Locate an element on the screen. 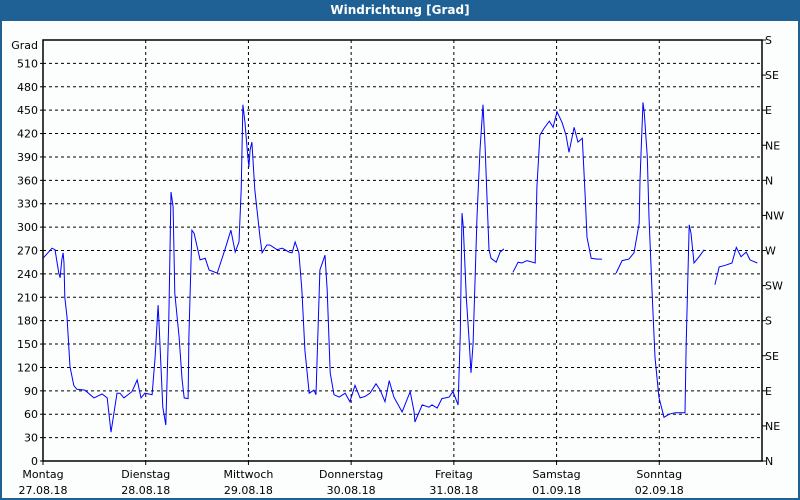 This screenshot has height=500, width=800. y-axis-label: Grad is located at coordinates (24, 45).